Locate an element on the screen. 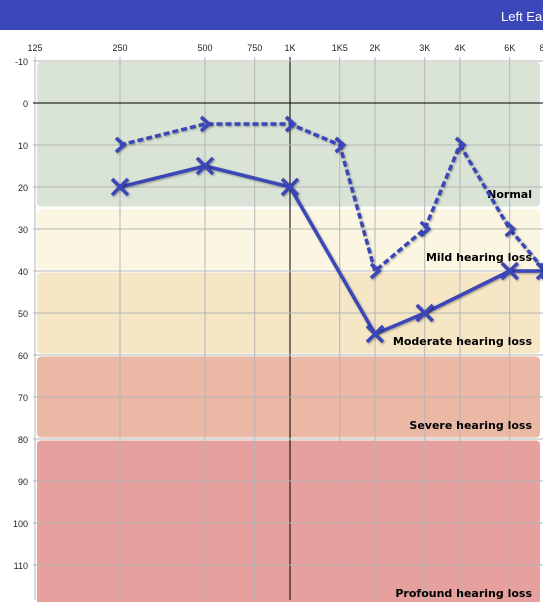  zone-label: Profound hearing loss is located at coordinates (463, 593).